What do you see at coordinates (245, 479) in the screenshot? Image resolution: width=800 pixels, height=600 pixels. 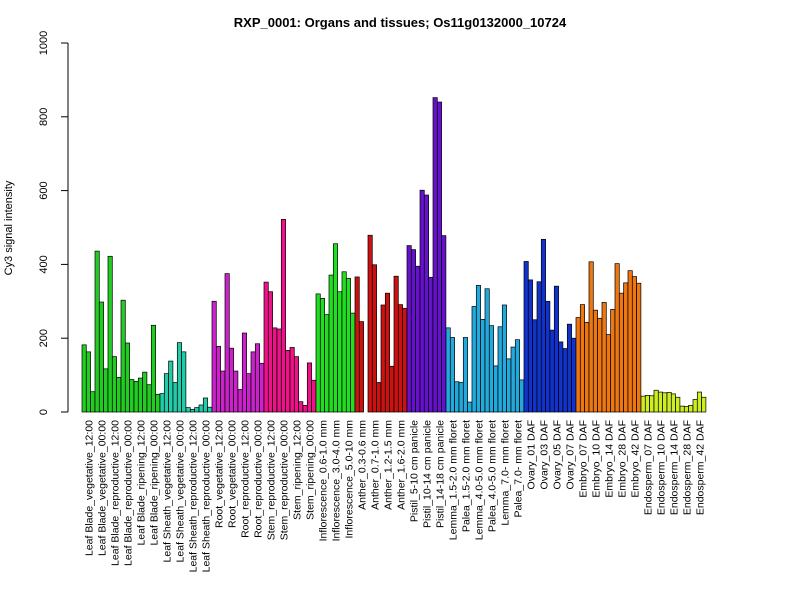 I see `x-tick-label: Root_reproductive_12:00` at bounding box center [245, 479].